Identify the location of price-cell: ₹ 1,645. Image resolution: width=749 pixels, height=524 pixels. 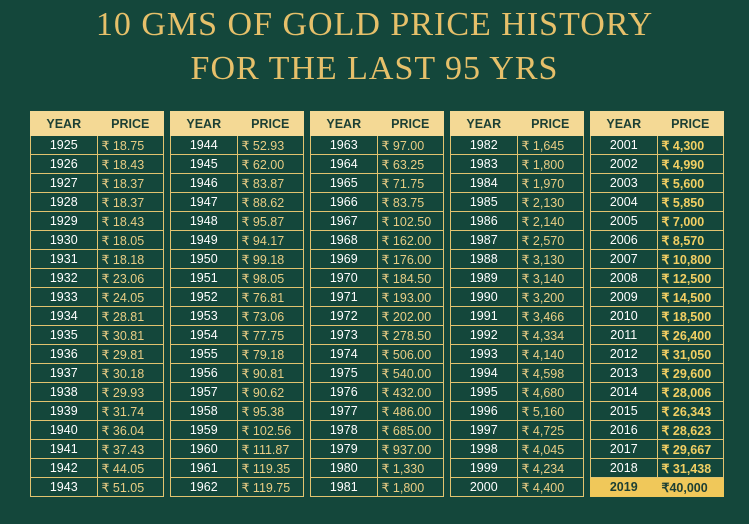
(550, 145).